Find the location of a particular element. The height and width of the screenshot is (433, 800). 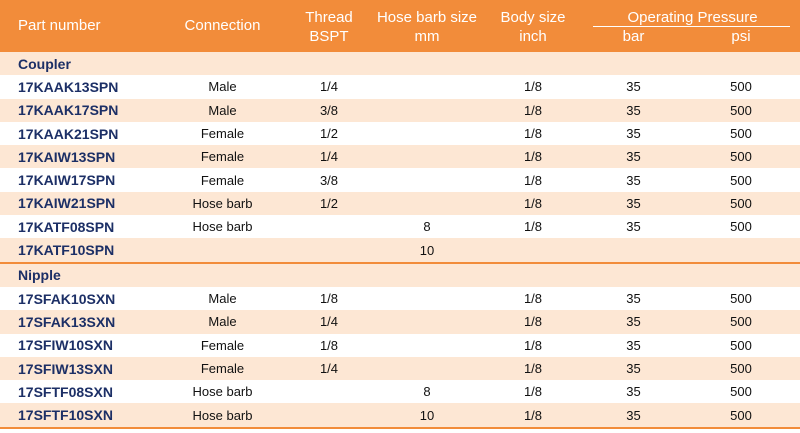

part-number-cell: 17KAAK21SPN is located at coordinates (80, 133).